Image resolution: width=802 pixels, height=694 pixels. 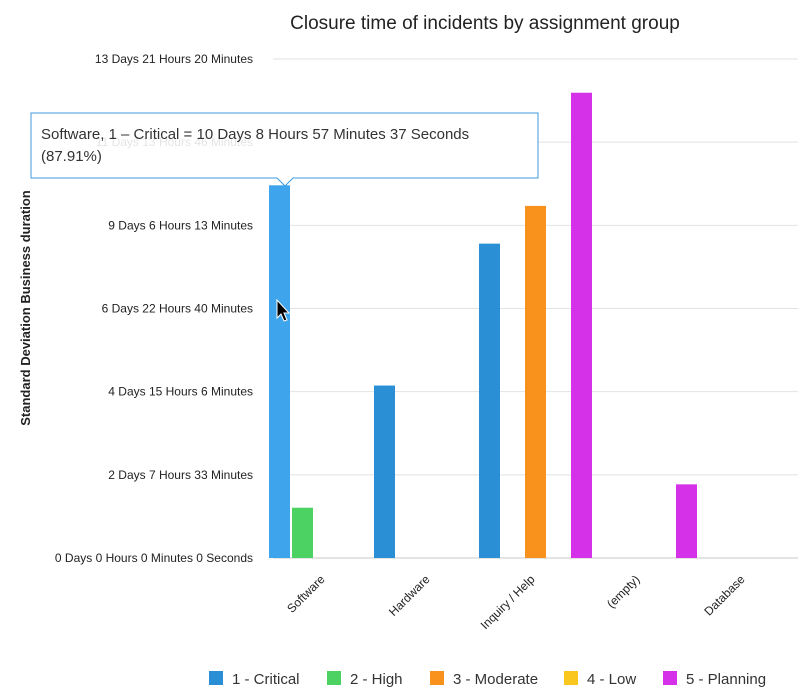 What do you see at coordinates (283, 310) in the screenshot?
I see `mouse-cursor-icon` at bounding box center [283, 310].